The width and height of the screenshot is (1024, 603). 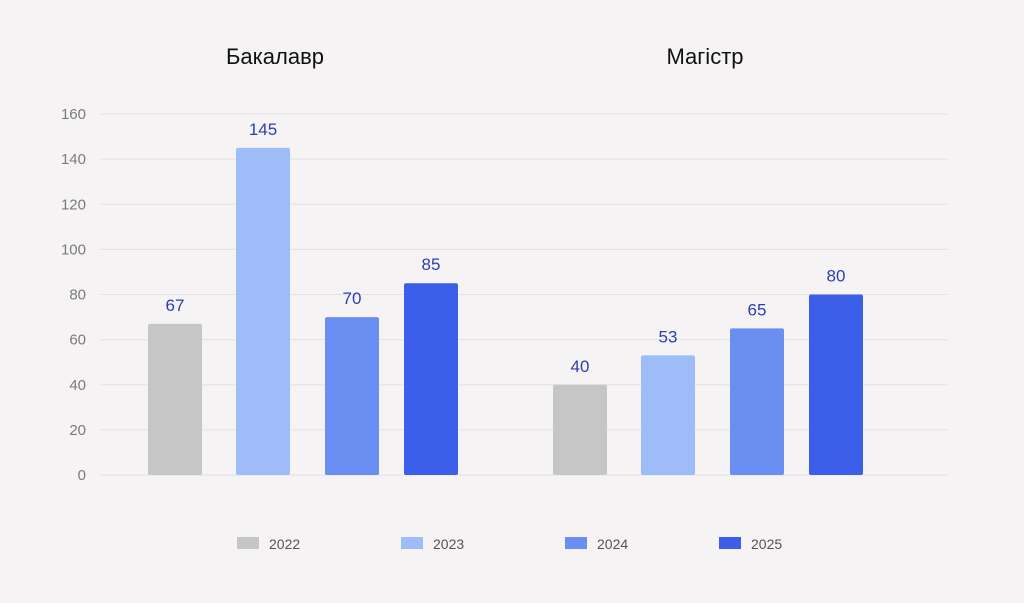 What do you see at coordinates (757, 309) in the screenshot?
I see `value-label: 65` at bounding box center [757, 309].